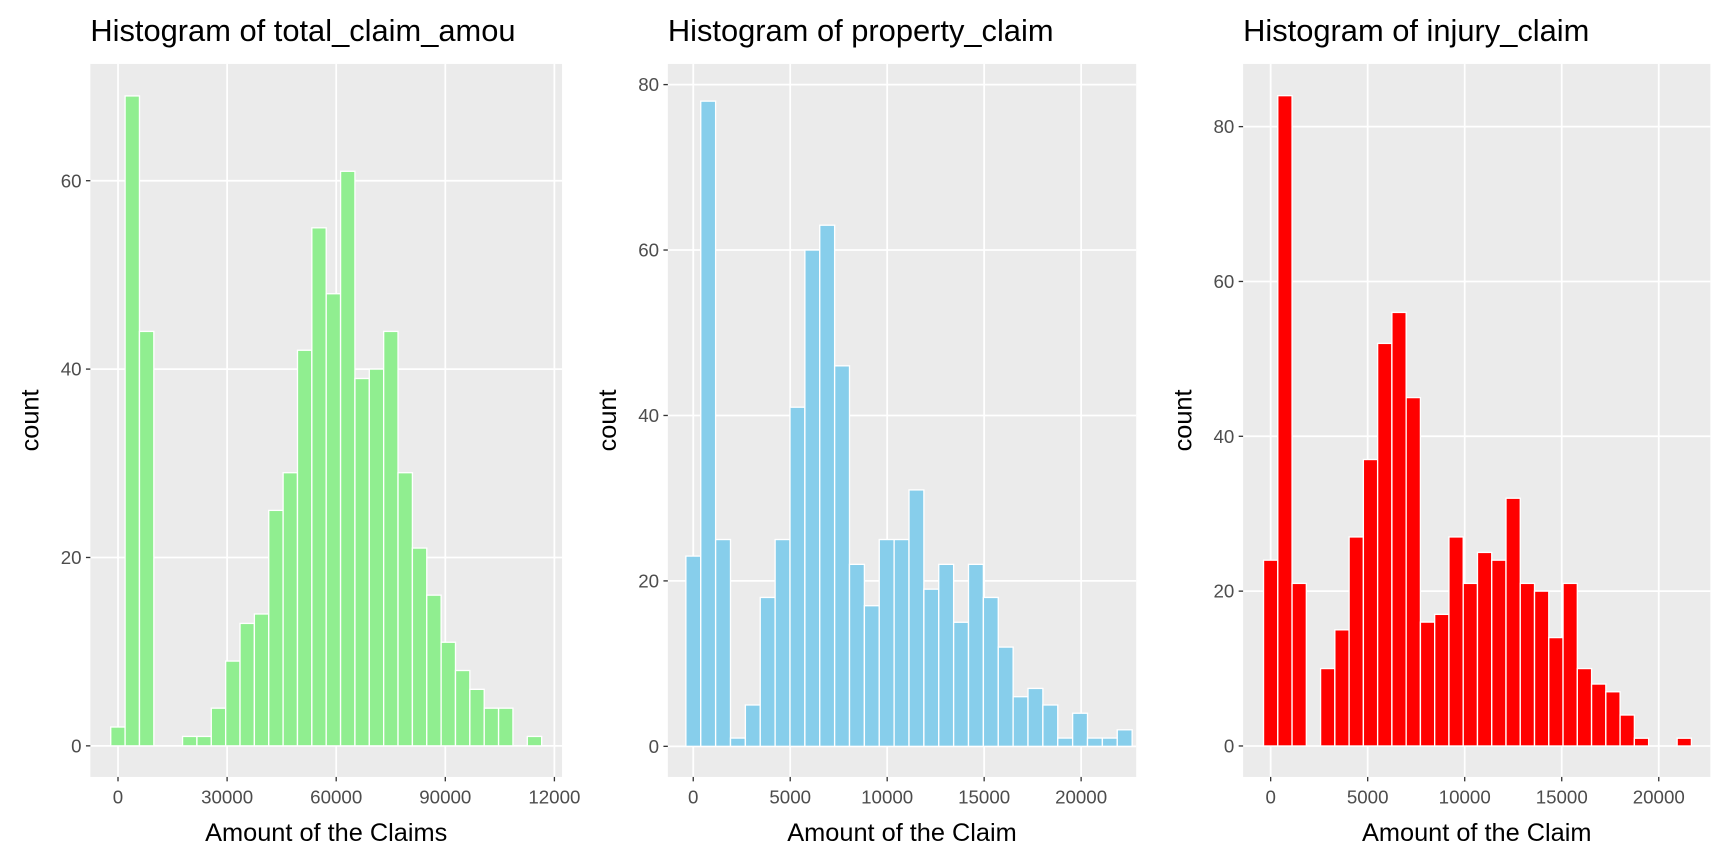  I want to click on x-tick-label: 30000, so click(227, 796).